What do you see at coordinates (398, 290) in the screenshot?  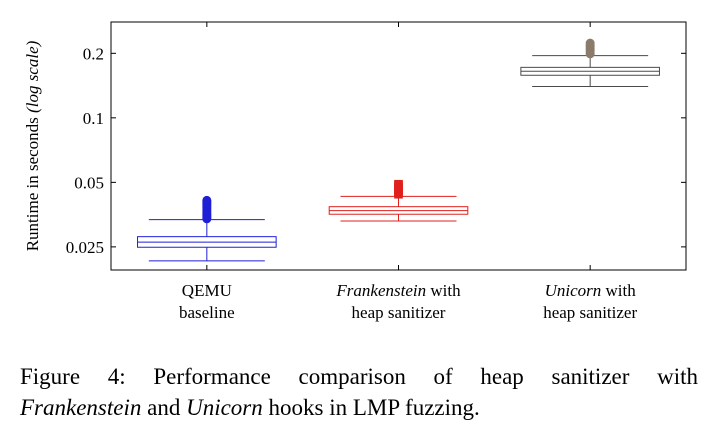 I see `x-tick-label-line1: Frankenstein with` at bounding box center [398, 290].